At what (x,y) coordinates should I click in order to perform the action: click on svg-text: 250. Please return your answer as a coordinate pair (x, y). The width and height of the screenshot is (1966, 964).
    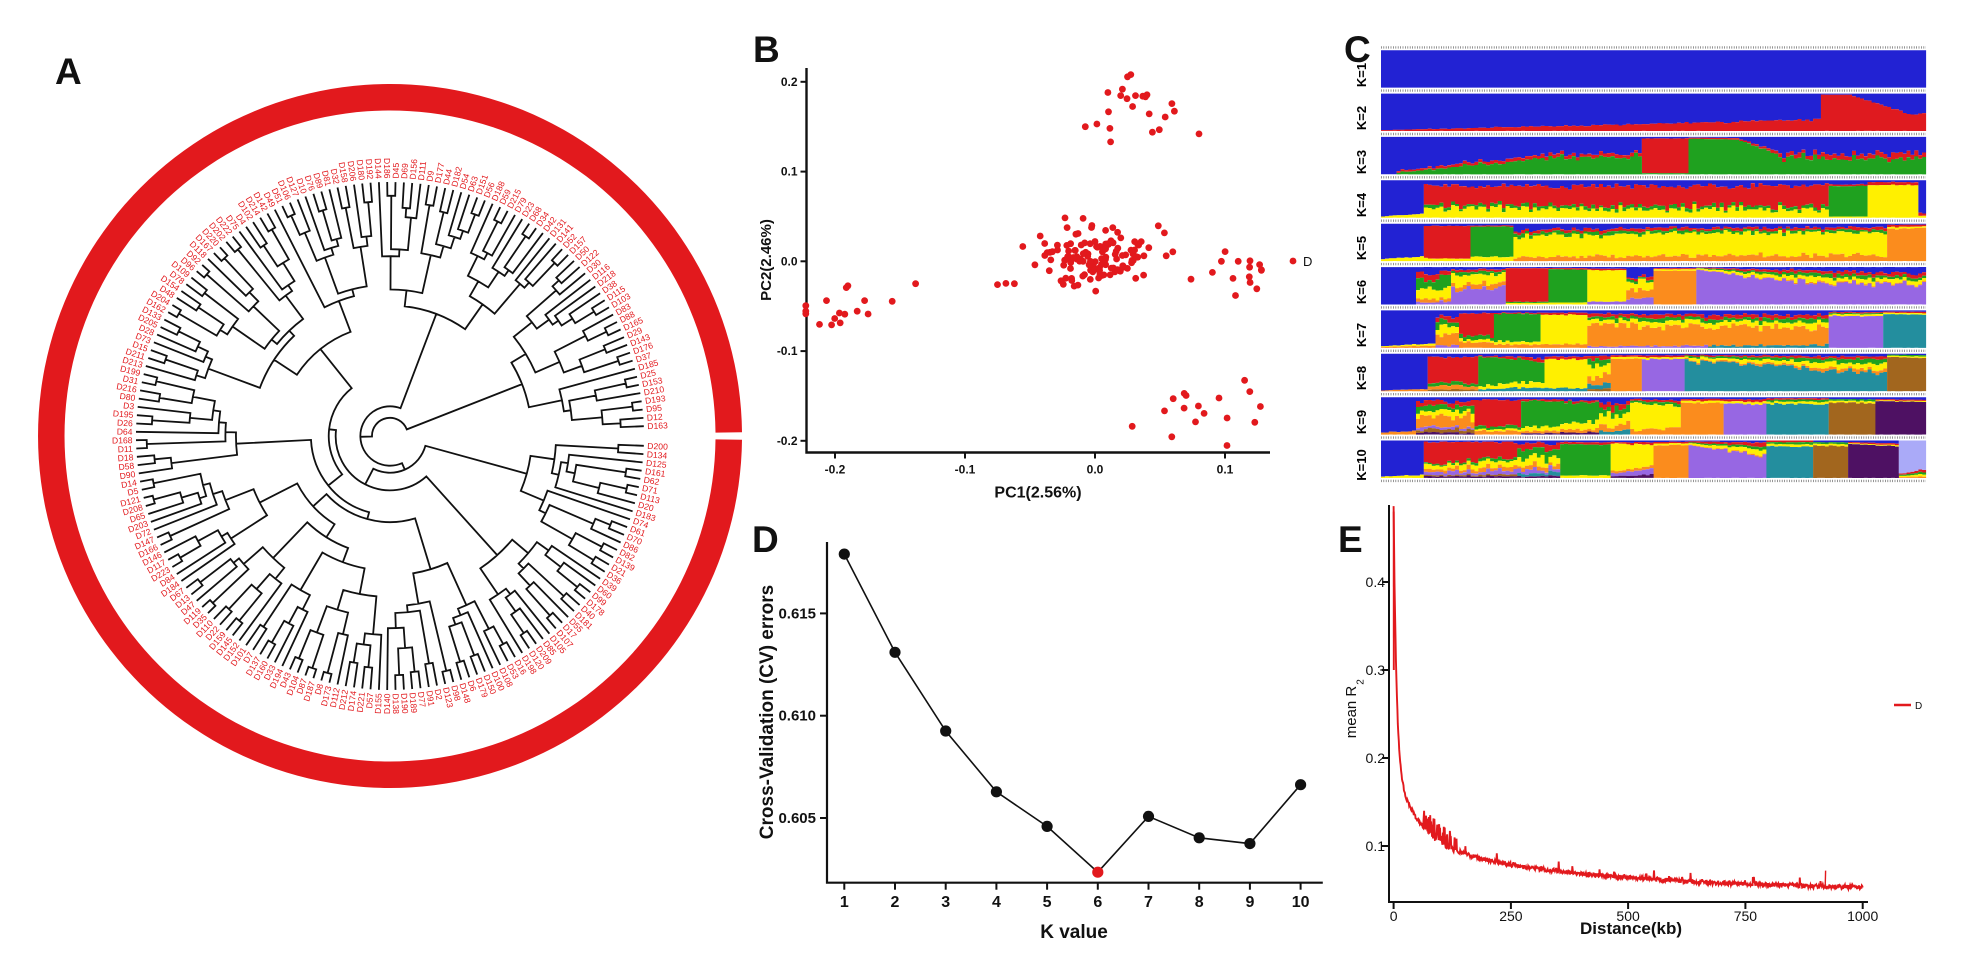
    Looking at the image, I should click on (1511, 916).